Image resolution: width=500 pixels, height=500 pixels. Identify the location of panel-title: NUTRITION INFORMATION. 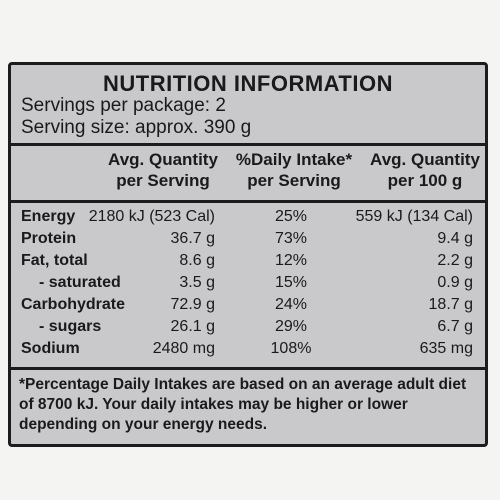
(248, 83).